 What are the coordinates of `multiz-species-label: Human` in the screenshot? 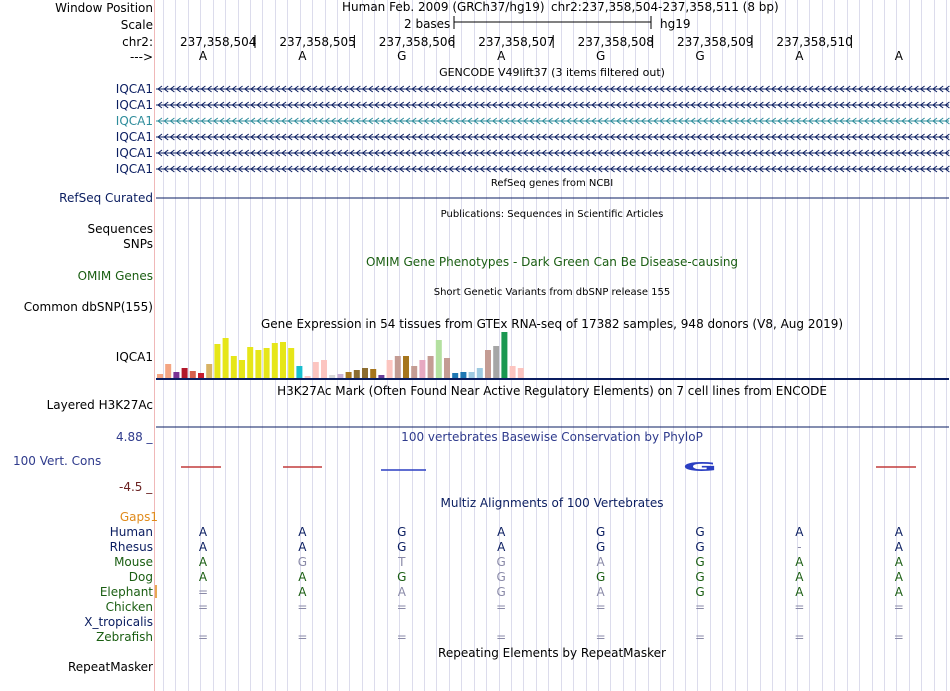 It's located at (131, 532).